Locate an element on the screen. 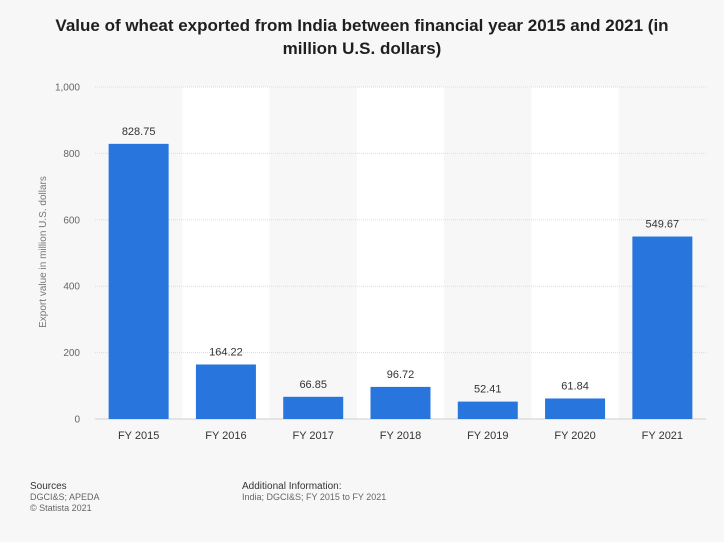 The width and height of the screenshot is (724, 542). x-tick-label: FY 2019 is located at coordinates (487, 436).